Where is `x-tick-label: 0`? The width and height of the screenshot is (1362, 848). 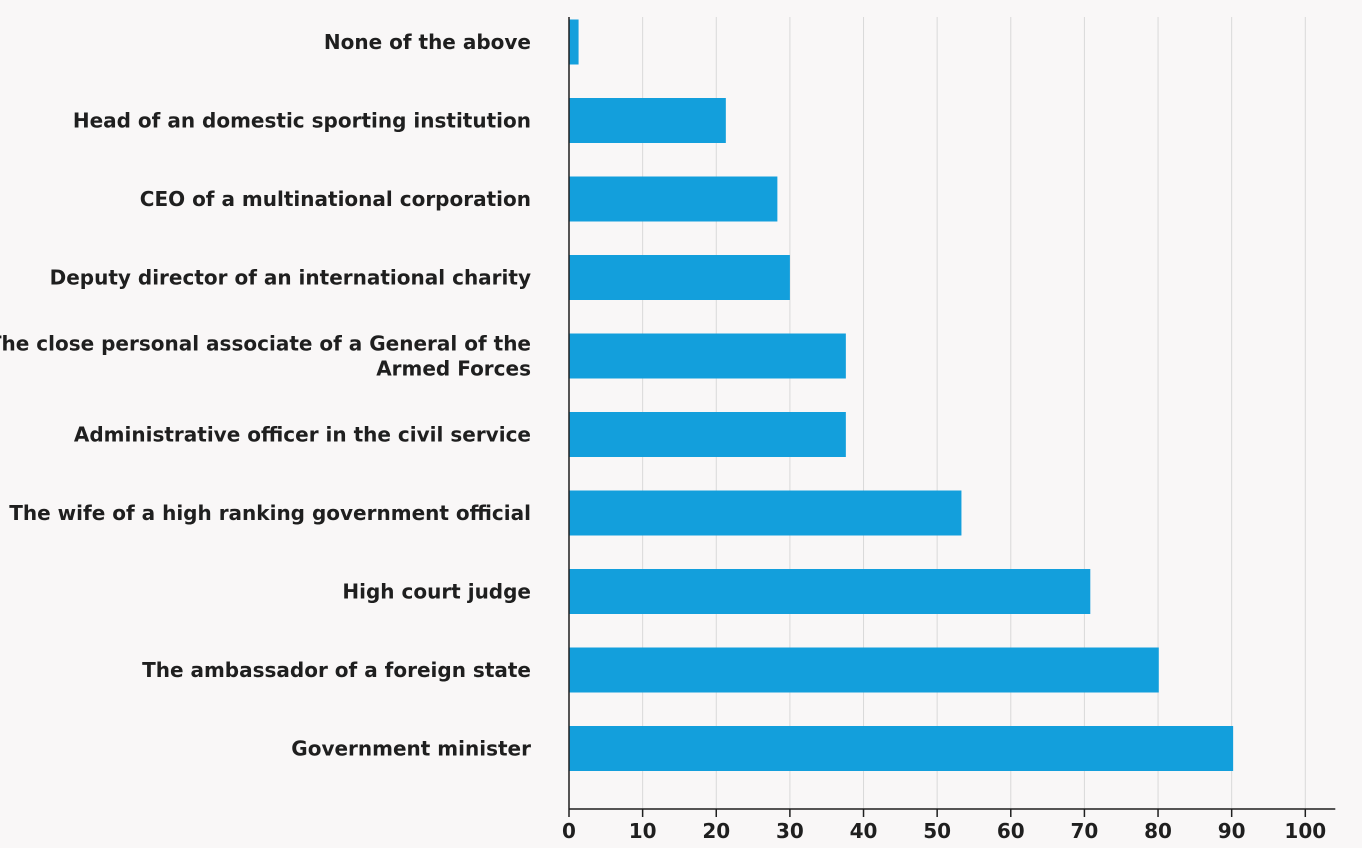
x-tick-label: 0 is located at coordinates (569, 831).